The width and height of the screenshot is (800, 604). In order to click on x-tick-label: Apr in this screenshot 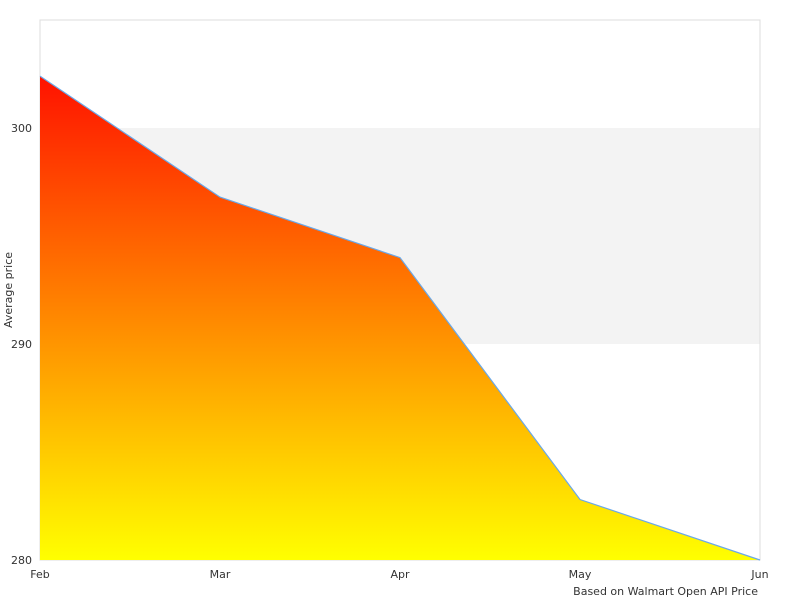, I will do `click(400, 574)`.